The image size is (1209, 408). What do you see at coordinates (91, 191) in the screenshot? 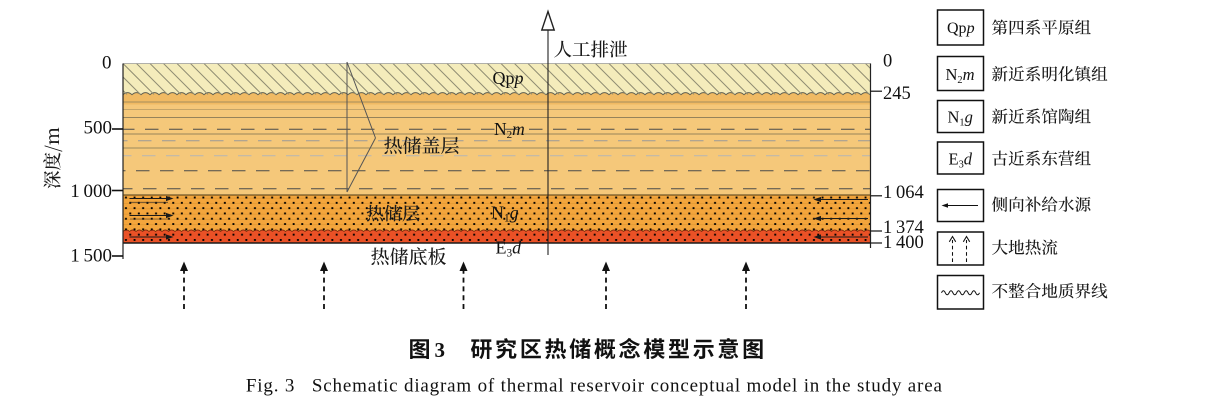
I see `svg-text: 1 000` at bounding box center [91, 191].